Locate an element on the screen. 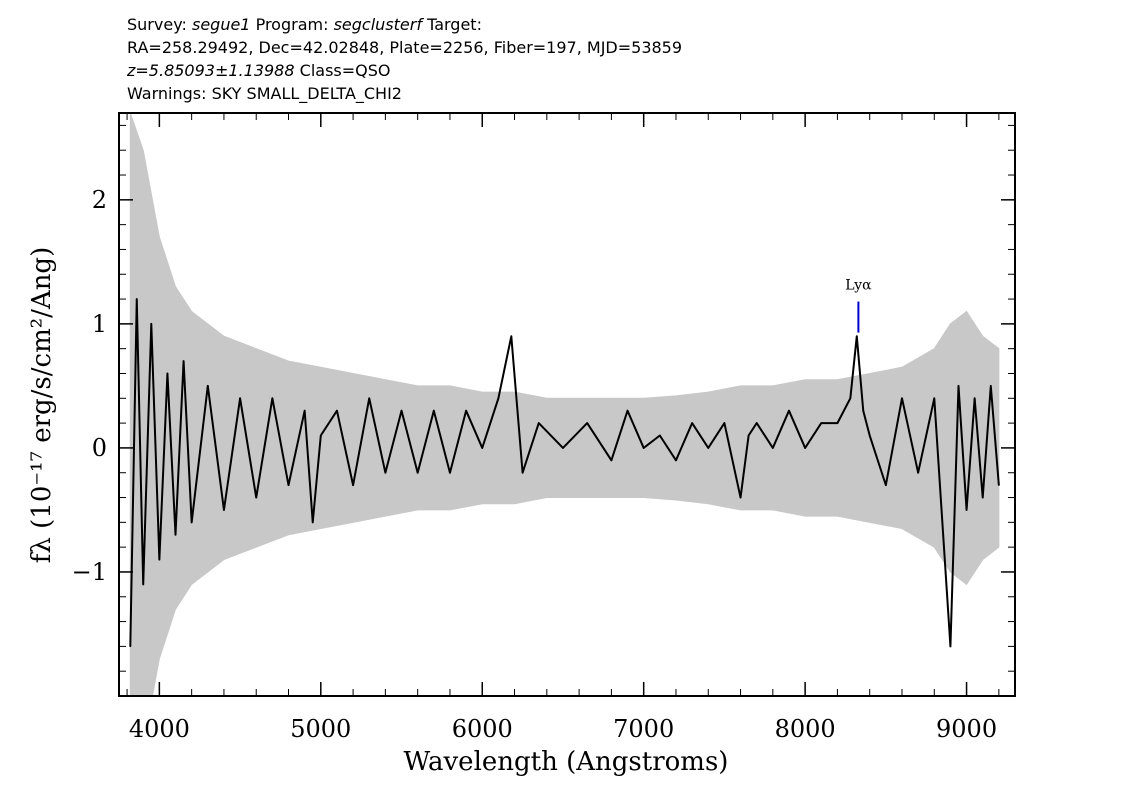 This screenshot has height=810, width=1134. x-tick-label: 8000 is located at coordinates (805, 729).